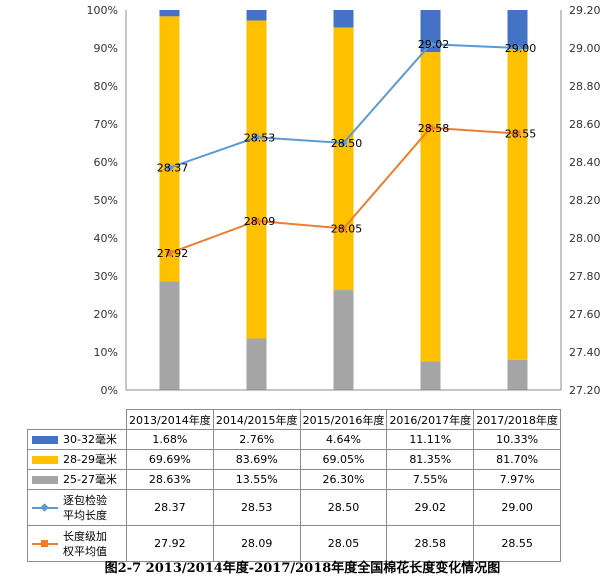 This screenshot has height=583, width=605. Describe the element at coordinates (585, 86) in the screenshot. I see `right-tick-label: 28.80` at that location.